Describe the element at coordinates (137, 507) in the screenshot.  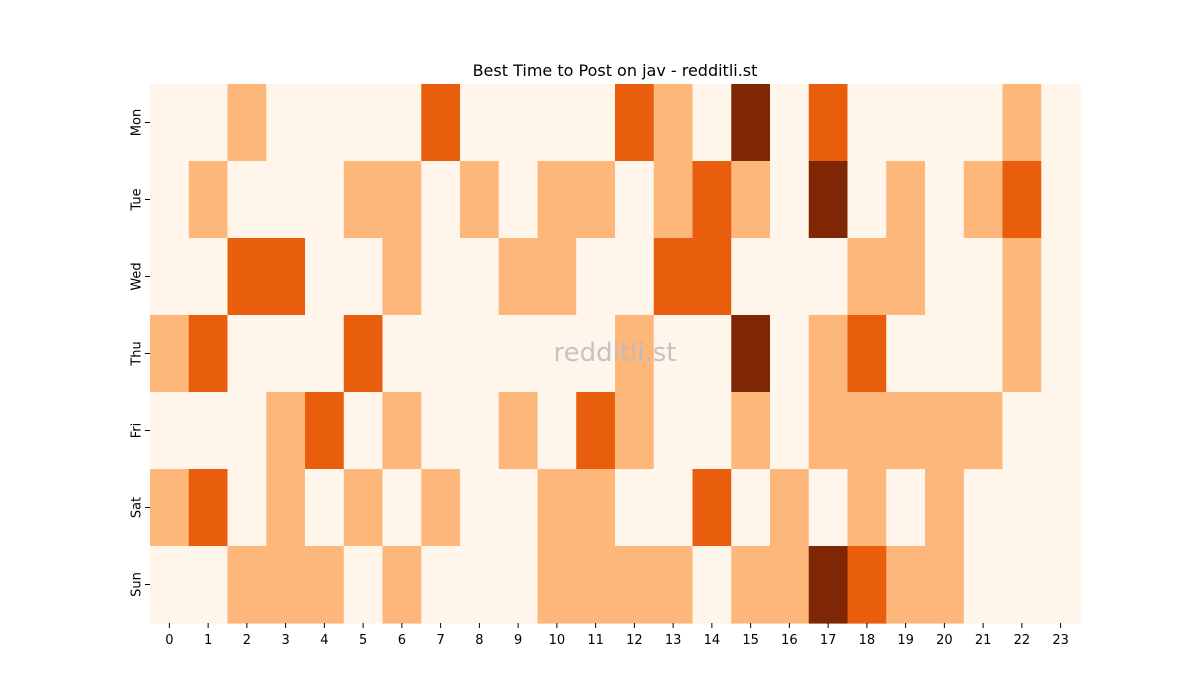
I see `y-tick-label: Sat` at that location.